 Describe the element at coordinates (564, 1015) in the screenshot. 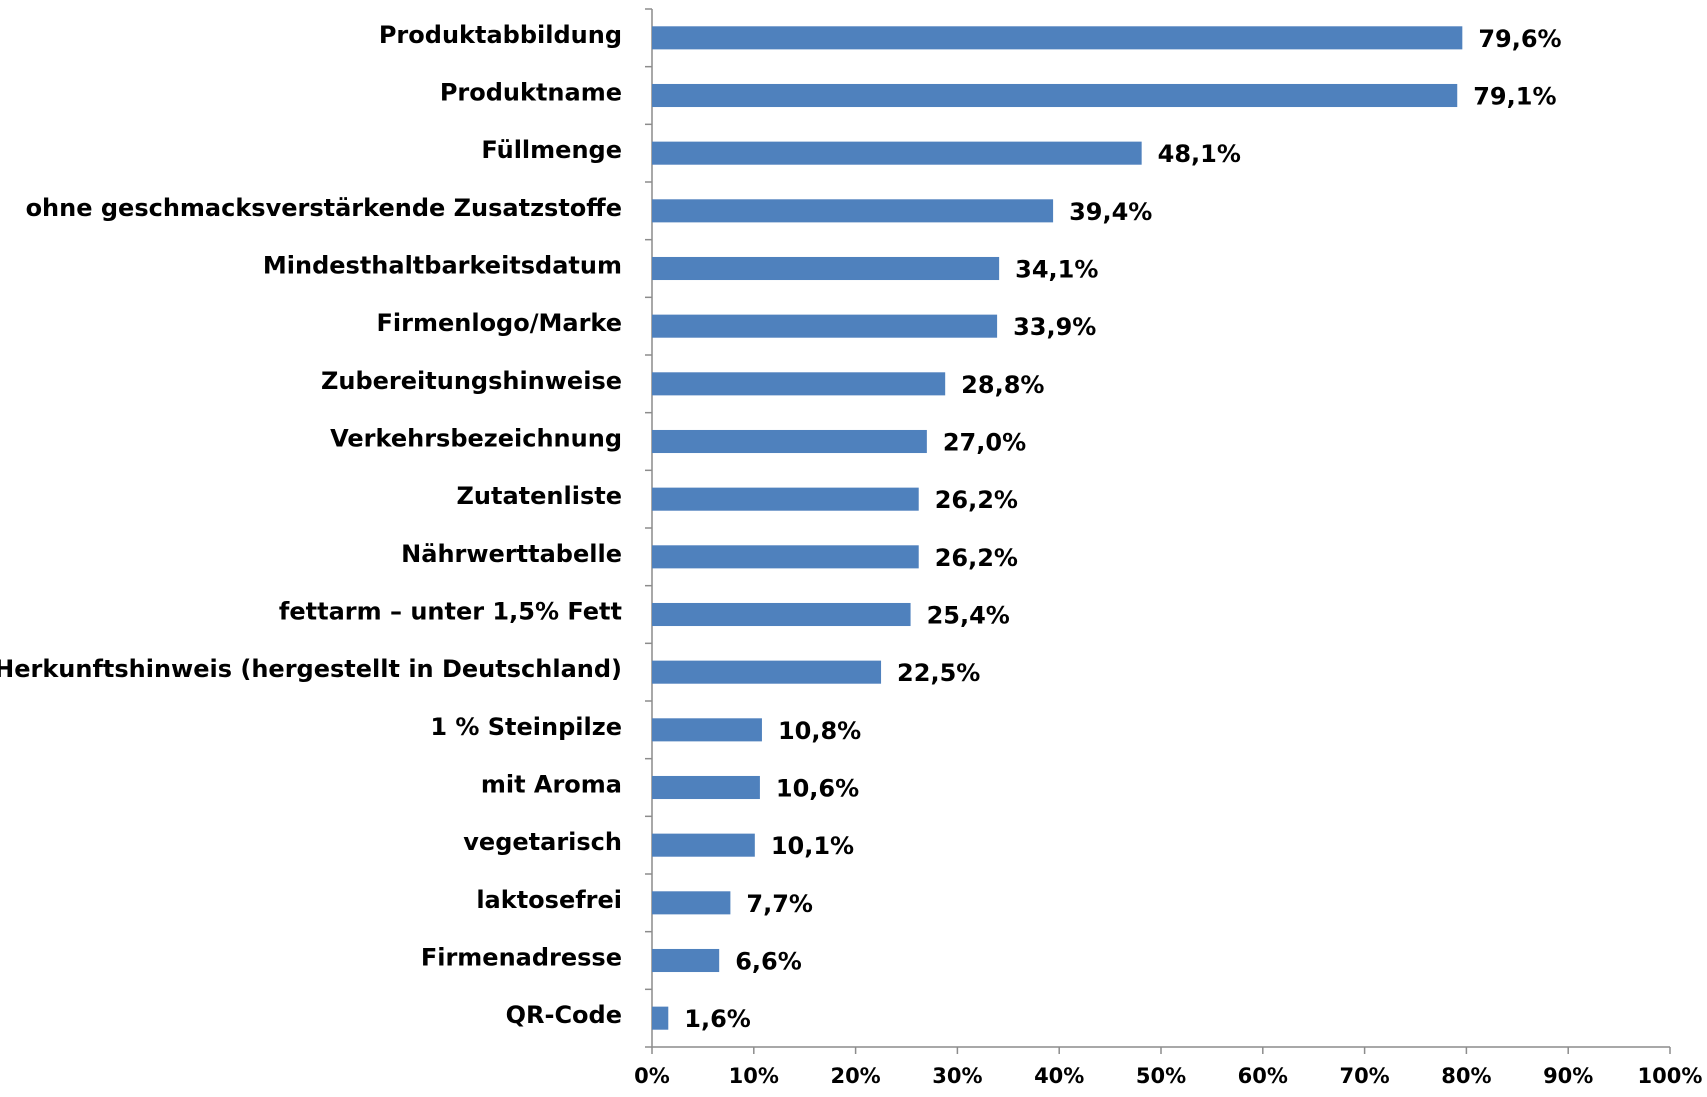

I see `y-tick-label: QR-Code` at that location.